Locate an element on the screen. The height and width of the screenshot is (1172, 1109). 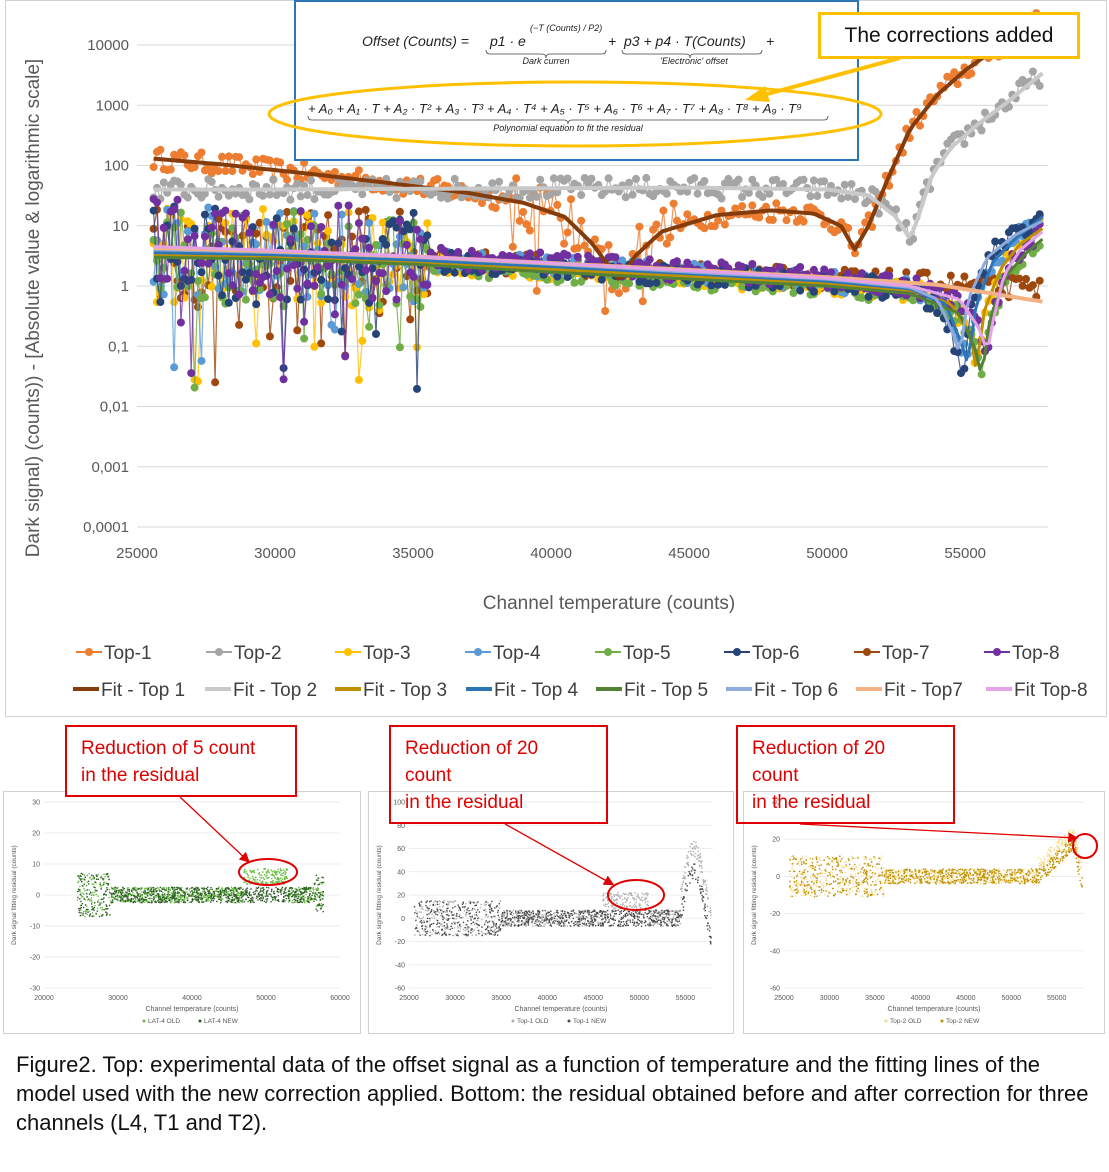
legend-marker is located at coordinates (478, 652).